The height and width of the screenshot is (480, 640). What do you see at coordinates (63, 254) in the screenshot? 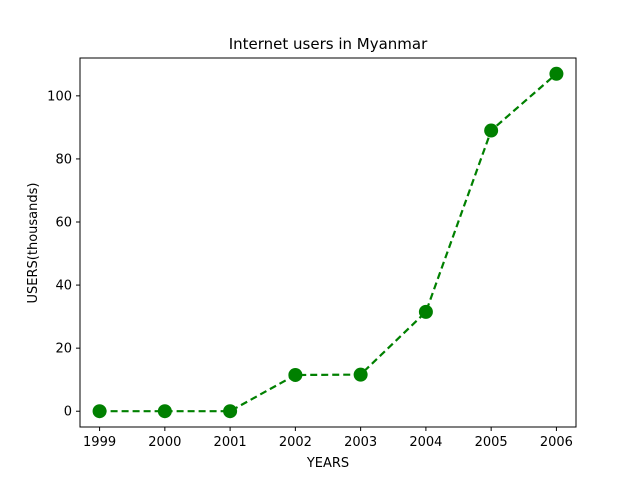
I see `y-axis: 0 20 40 60 80 100` at bounding box center [63, 254].